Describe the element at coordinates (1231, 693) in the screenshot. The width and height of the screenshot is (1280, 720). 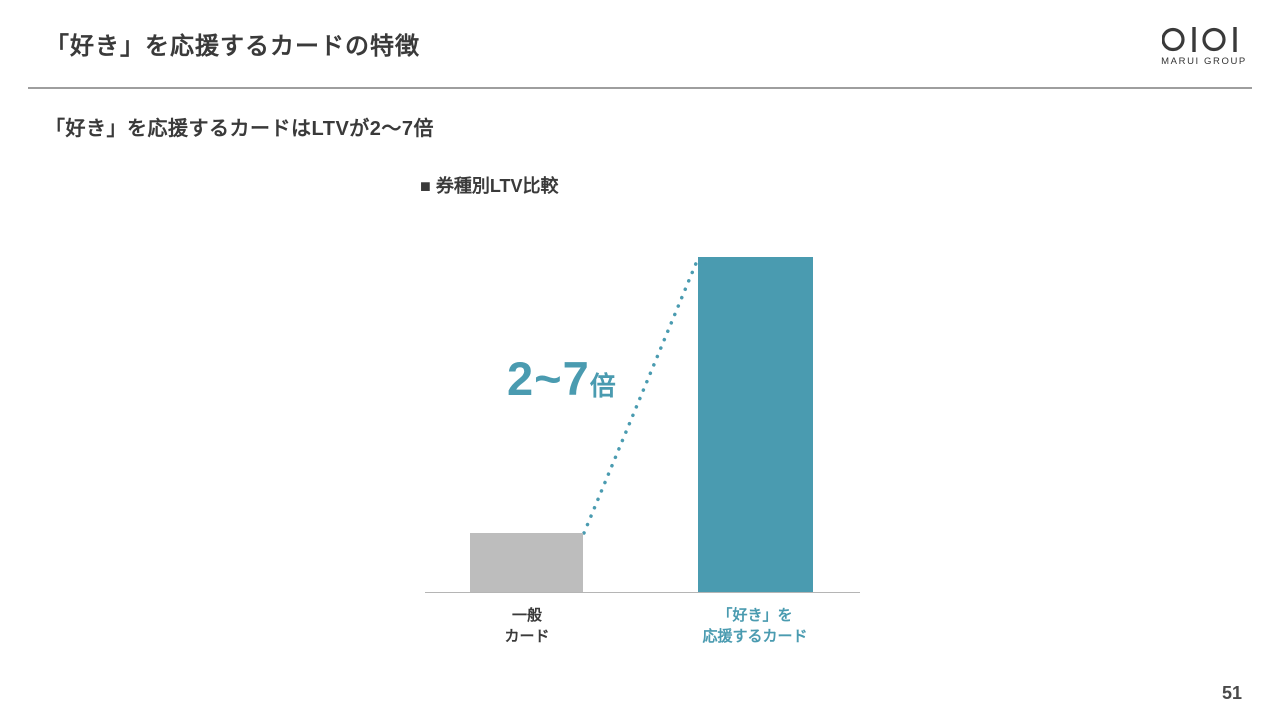
I see `page-number: 51` at that location.